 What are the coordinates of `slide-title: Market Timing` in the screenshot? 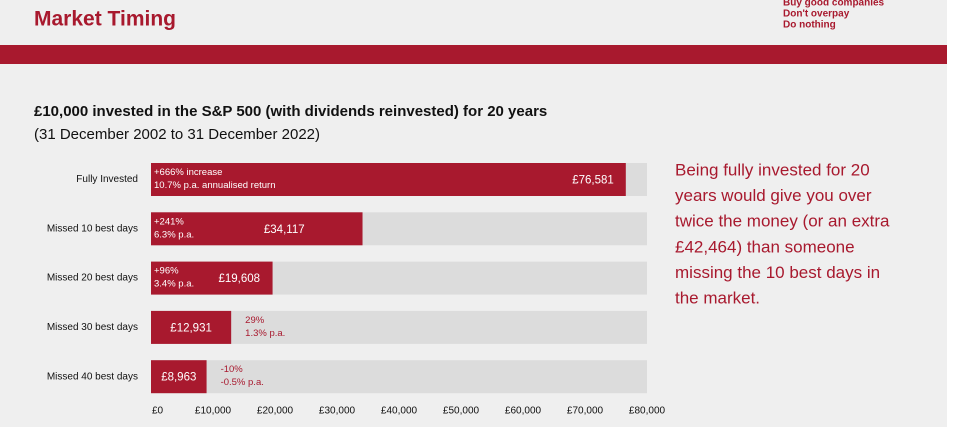 It's located at (105, 19).